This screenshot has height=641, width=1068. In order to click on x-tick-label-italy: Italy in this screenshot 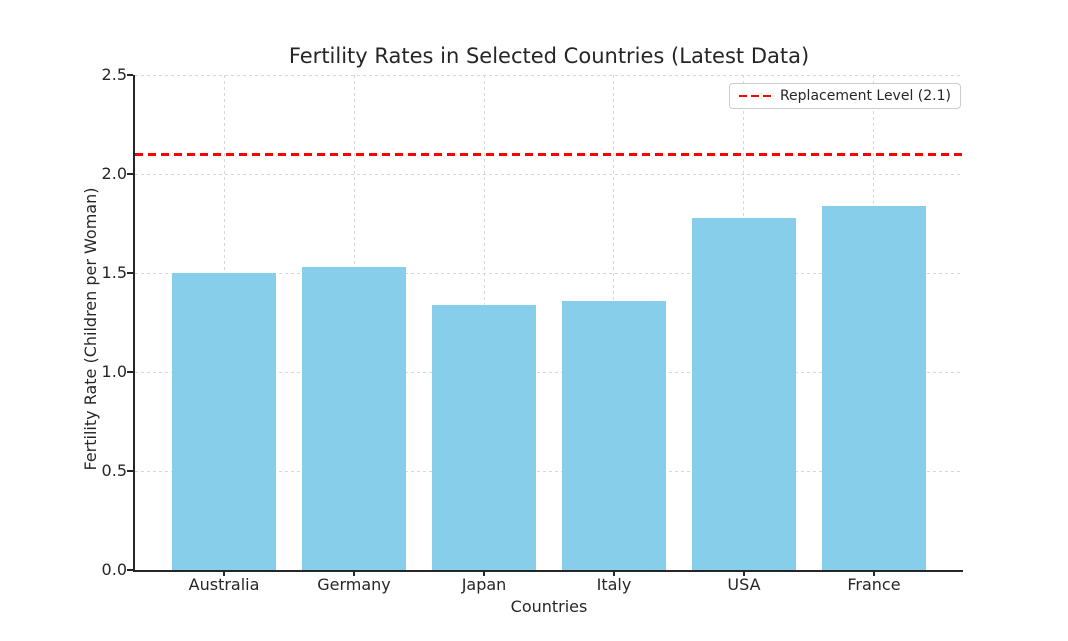, I will do `click(614, 584)`.